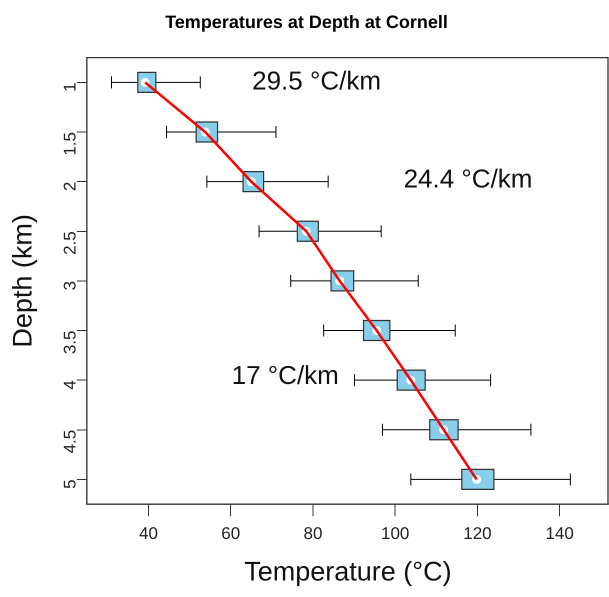 The image size is (609, 597). Describe the element at coordinates (70, 243) in the screenshot. I see `y-tick-label: 2.5` at that location.